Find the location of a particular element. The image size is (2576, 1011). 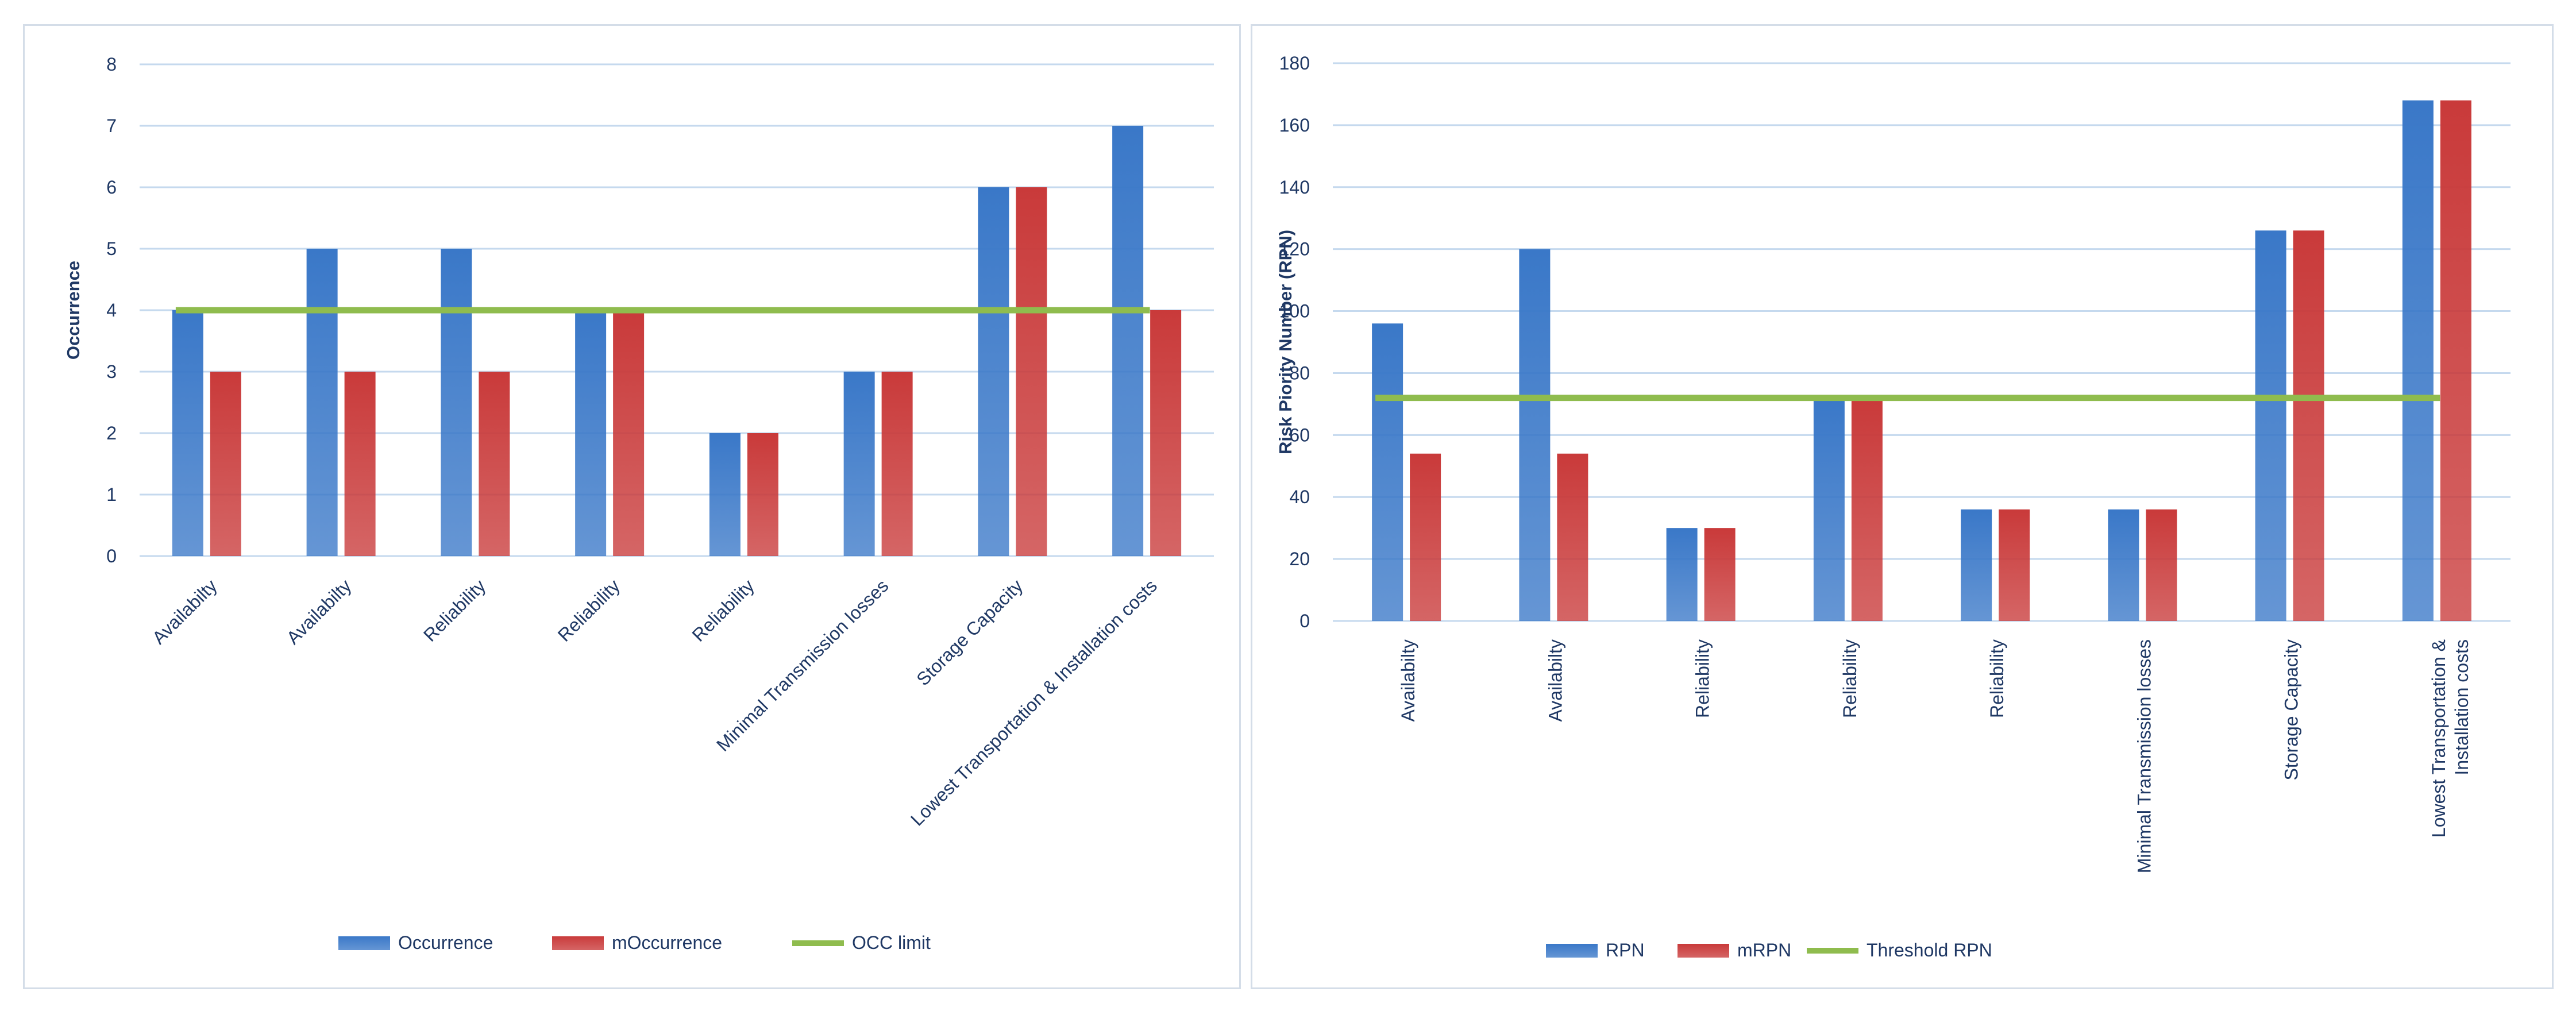

1-legend: RPN mRPN Threshold RPN is located at coordinates (1769, 950).